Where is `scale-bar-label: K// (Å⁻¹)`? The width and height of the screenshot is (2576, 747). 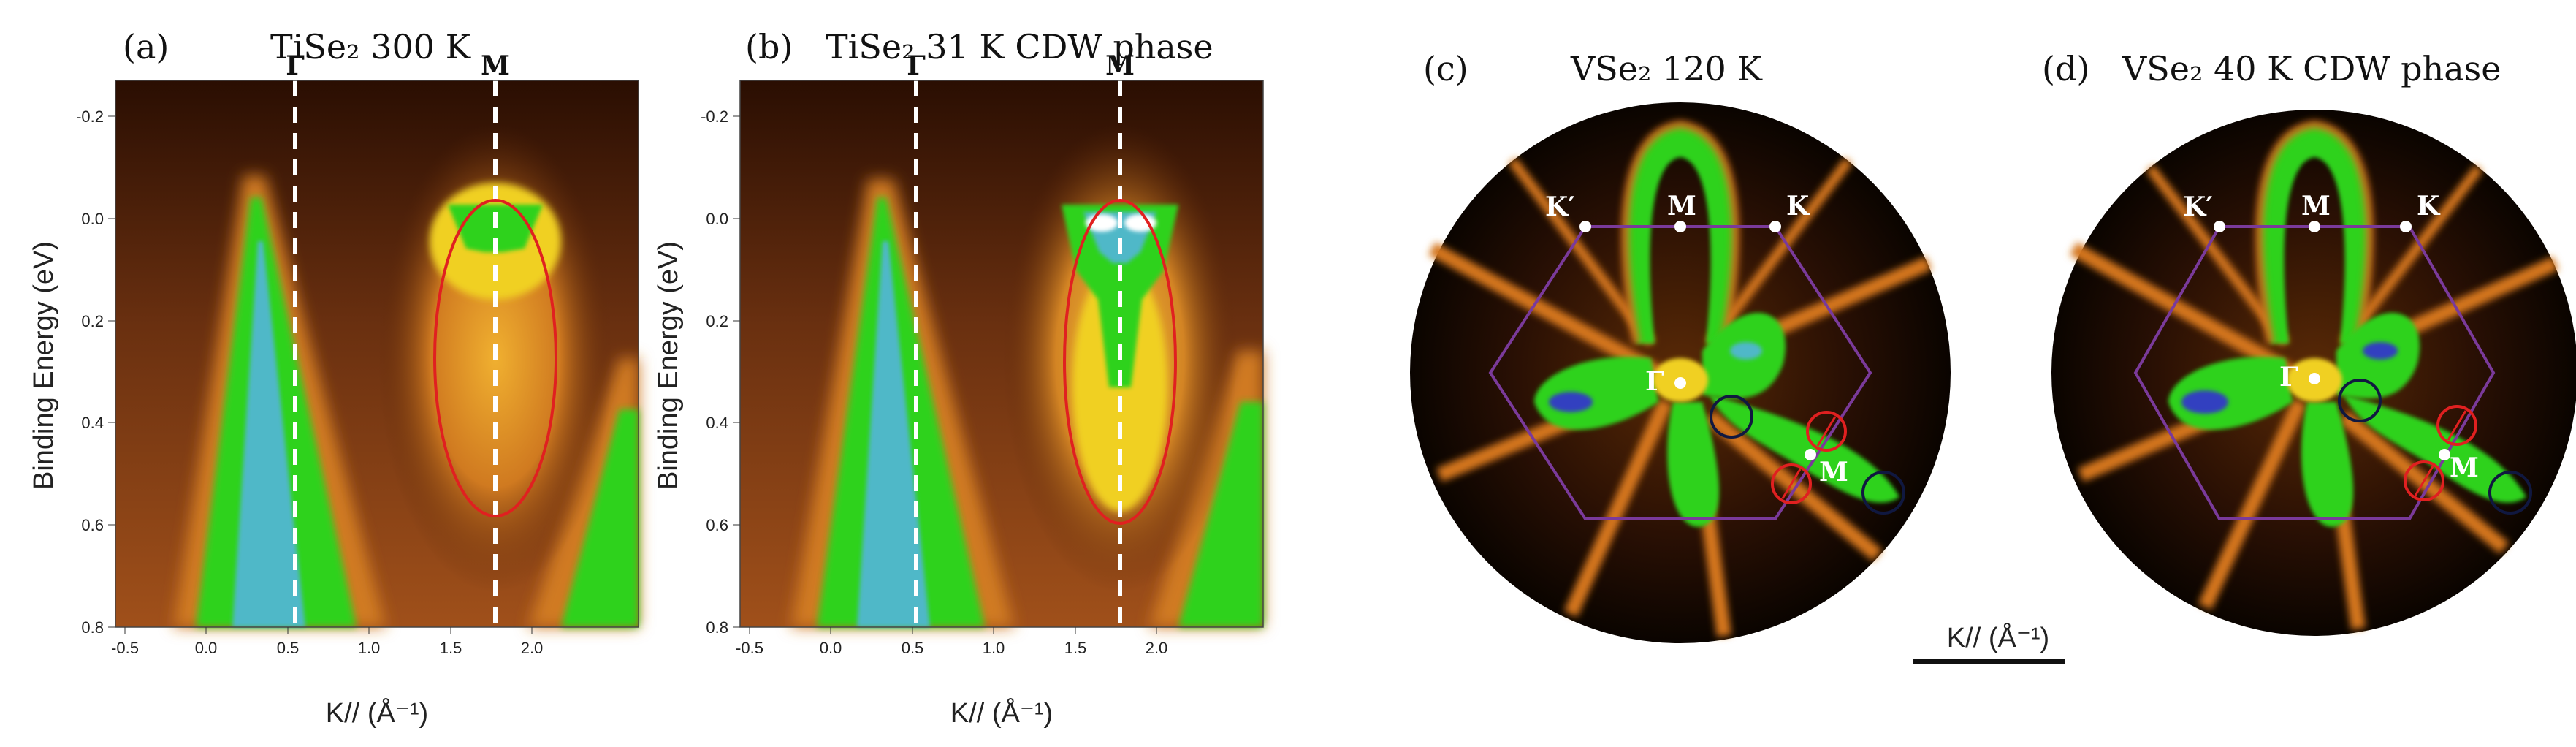 scale-bar-label: K// (Å⁻¹) is located at coordinates (1998, 637).